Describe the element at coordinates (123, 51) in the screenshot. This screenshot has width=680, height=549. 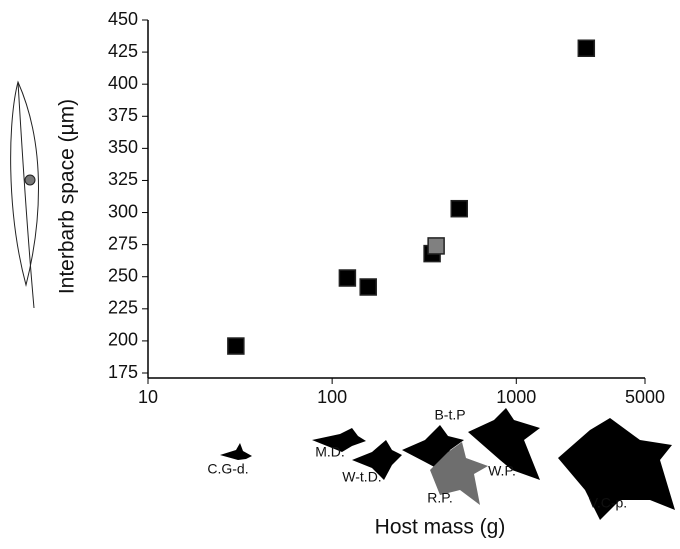
I see `y-tick-label: 425` at that location.